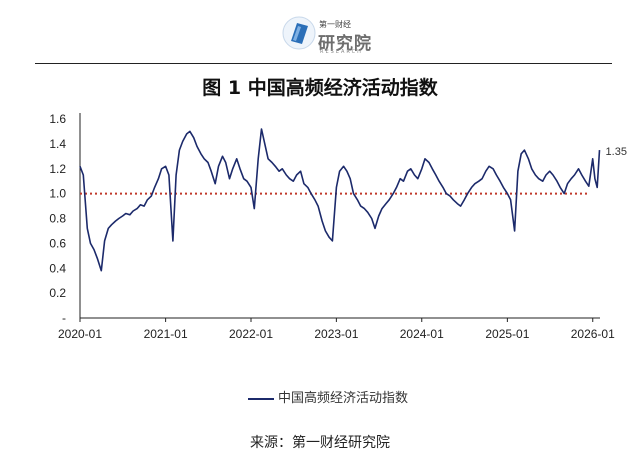  What do you see at coordinates (341, 52) in the screenshot?
I see `logo-text-sub: RESEARCH` at bounding box center [341, 52].